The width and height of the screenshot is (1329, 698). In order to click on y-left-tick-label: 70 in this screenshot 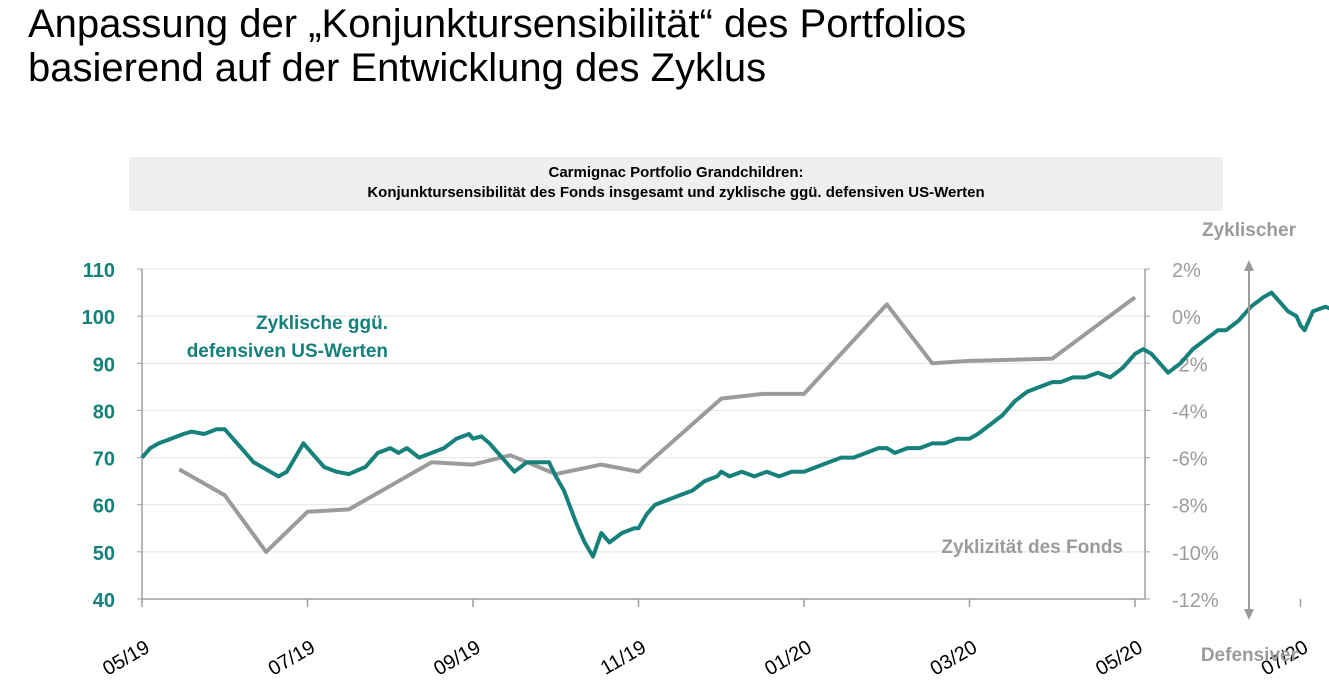, I will do `click(104, 460)`.